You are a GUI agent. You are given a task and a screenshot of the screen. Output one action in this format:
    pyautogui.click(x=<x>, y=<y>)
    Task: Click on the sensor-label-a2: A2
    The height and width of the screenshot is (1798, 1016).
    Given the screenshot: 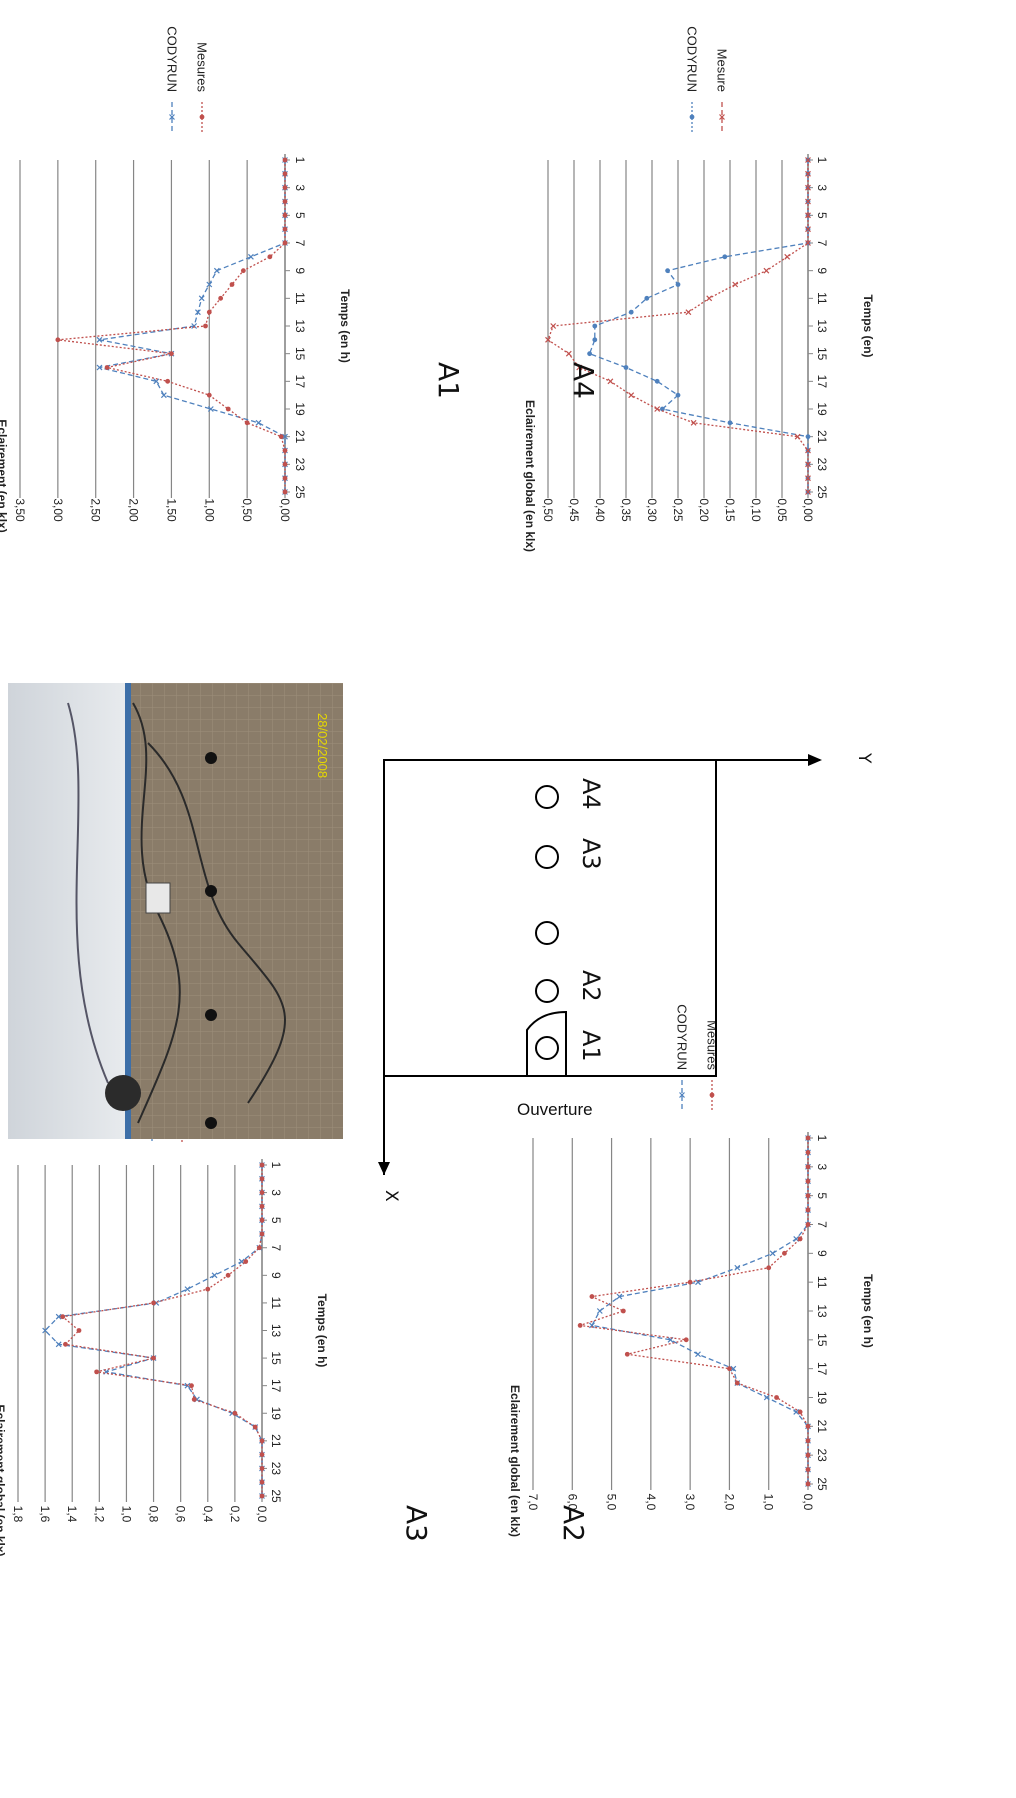 What is the action you would take?
    pyautogui.click(x=591, y=986)
    